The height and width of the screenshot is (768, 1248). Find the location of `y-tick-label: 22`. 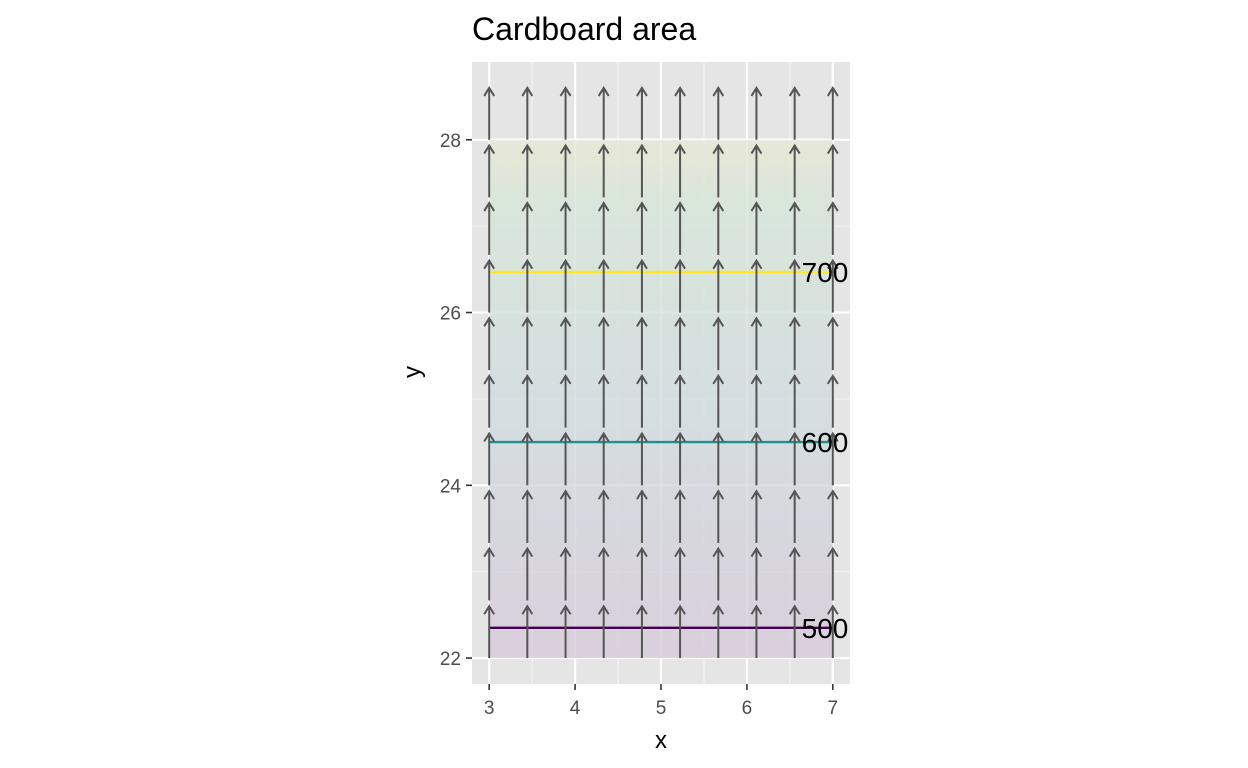

y-tick-label: 22 is located at coordinates (450, 659).